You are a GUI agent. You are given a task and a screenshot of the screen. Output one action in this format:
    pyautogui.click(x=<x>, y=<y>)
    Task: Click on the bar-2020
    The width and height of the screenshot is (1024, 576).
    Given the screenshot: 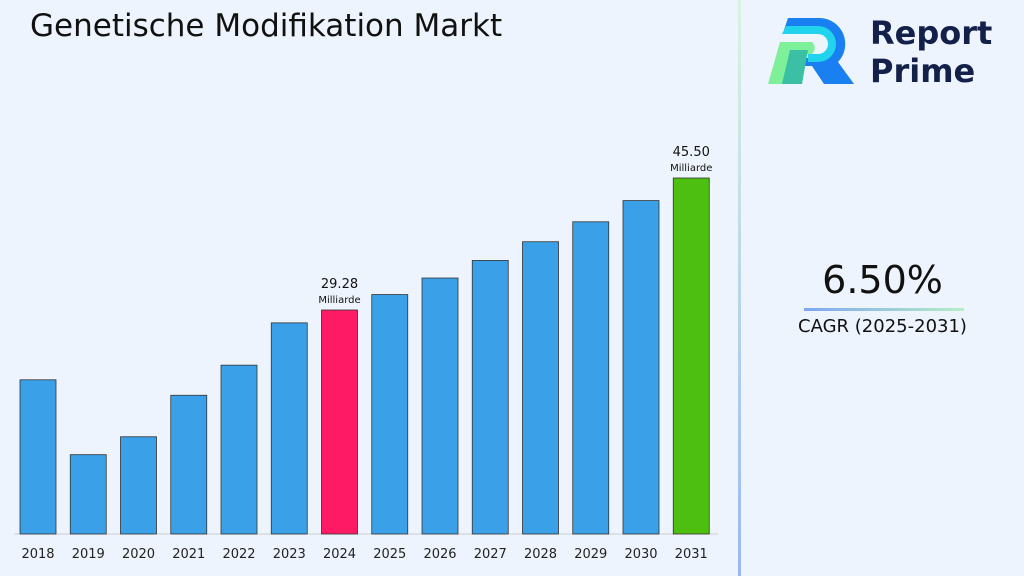 What is the action you would take?
    pyautogui.click(x=138, y=485)
    